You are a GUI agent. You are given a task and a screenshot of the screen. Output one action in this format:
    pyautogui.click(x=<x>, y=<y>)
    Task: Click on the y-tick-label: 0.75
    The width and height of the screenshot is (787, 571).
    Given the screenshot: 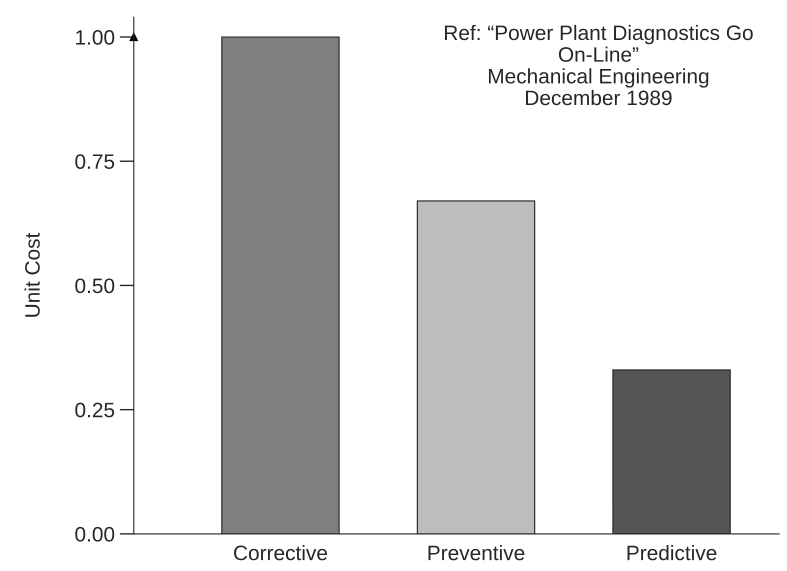 What is the action you would take?
    pyautogui.click(x=94, y=161)
    